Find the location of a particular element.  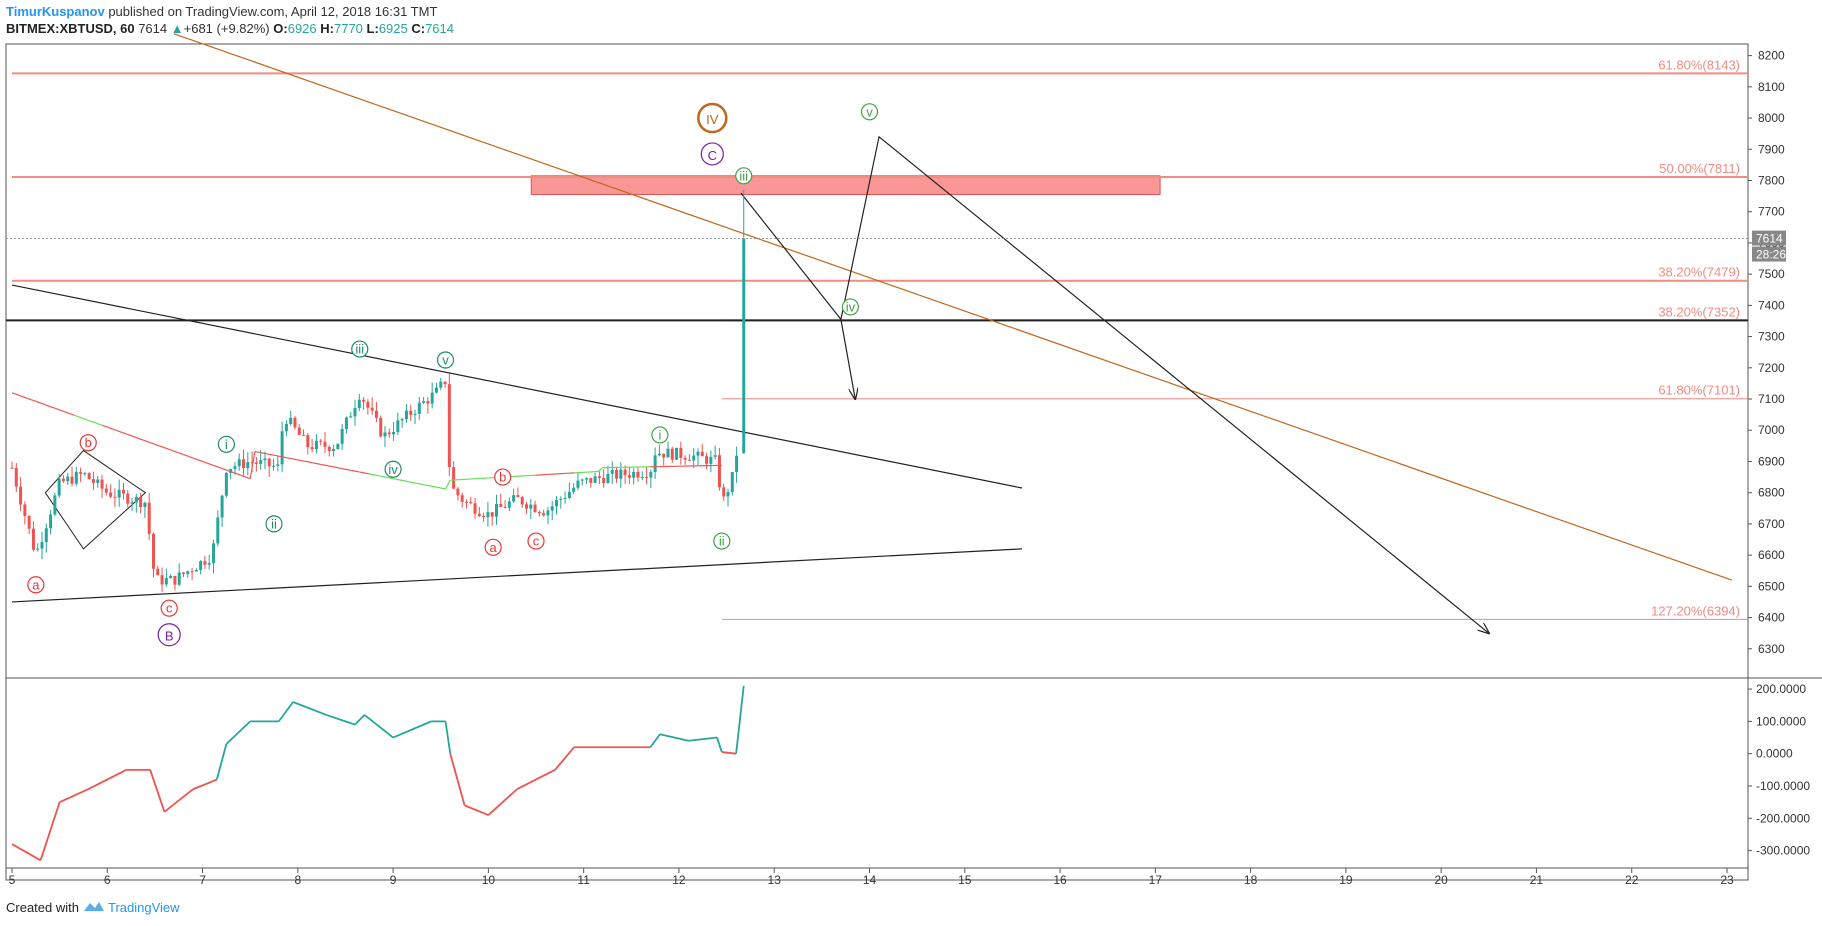

open-label: O: is located at coordinates (280, 28).